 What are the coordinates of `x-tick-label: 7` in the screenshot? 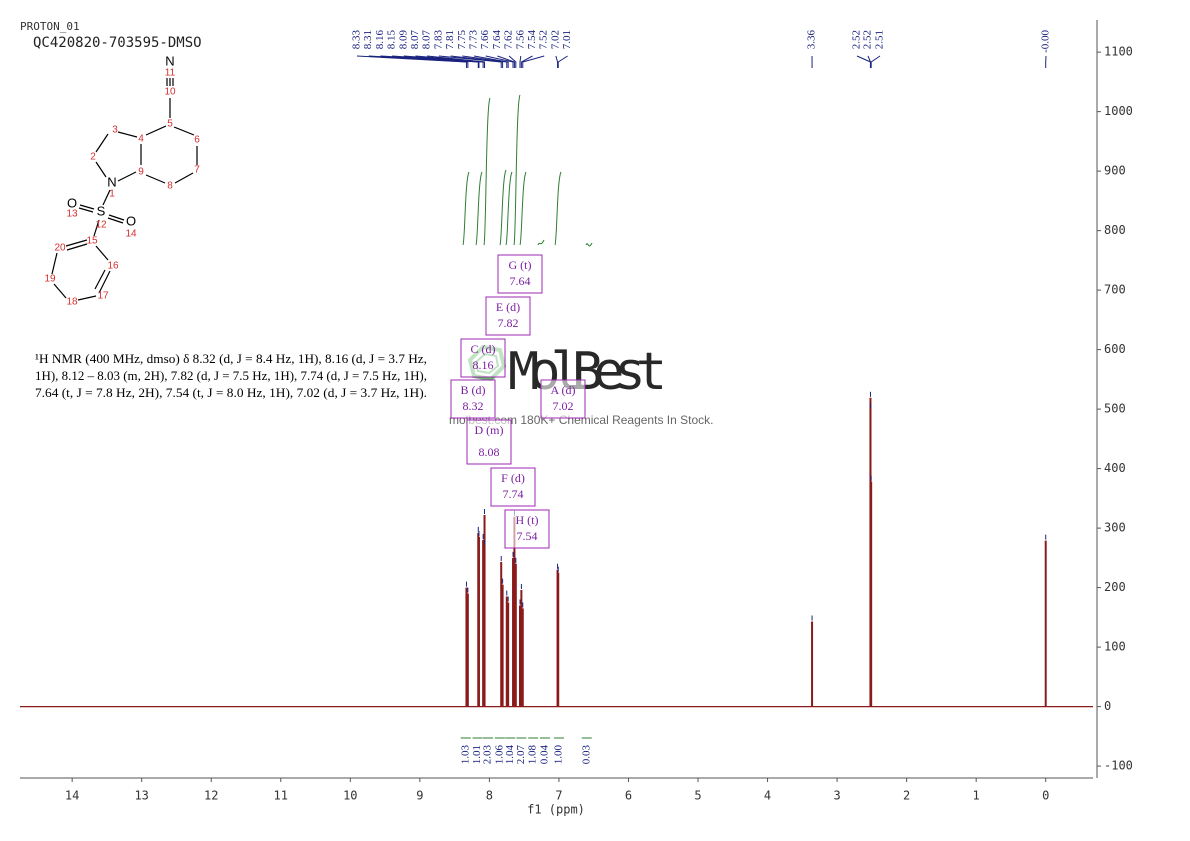 It's located at (558, 796).